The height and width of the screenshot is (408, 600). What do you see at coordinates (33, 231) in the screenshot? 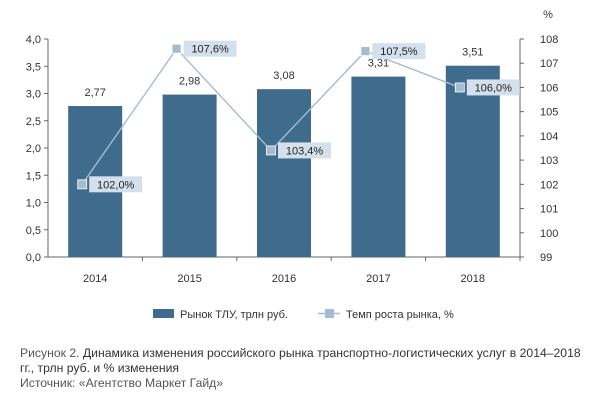
I see `left-tick-label: 0,5` at bounding box center [33, 231].